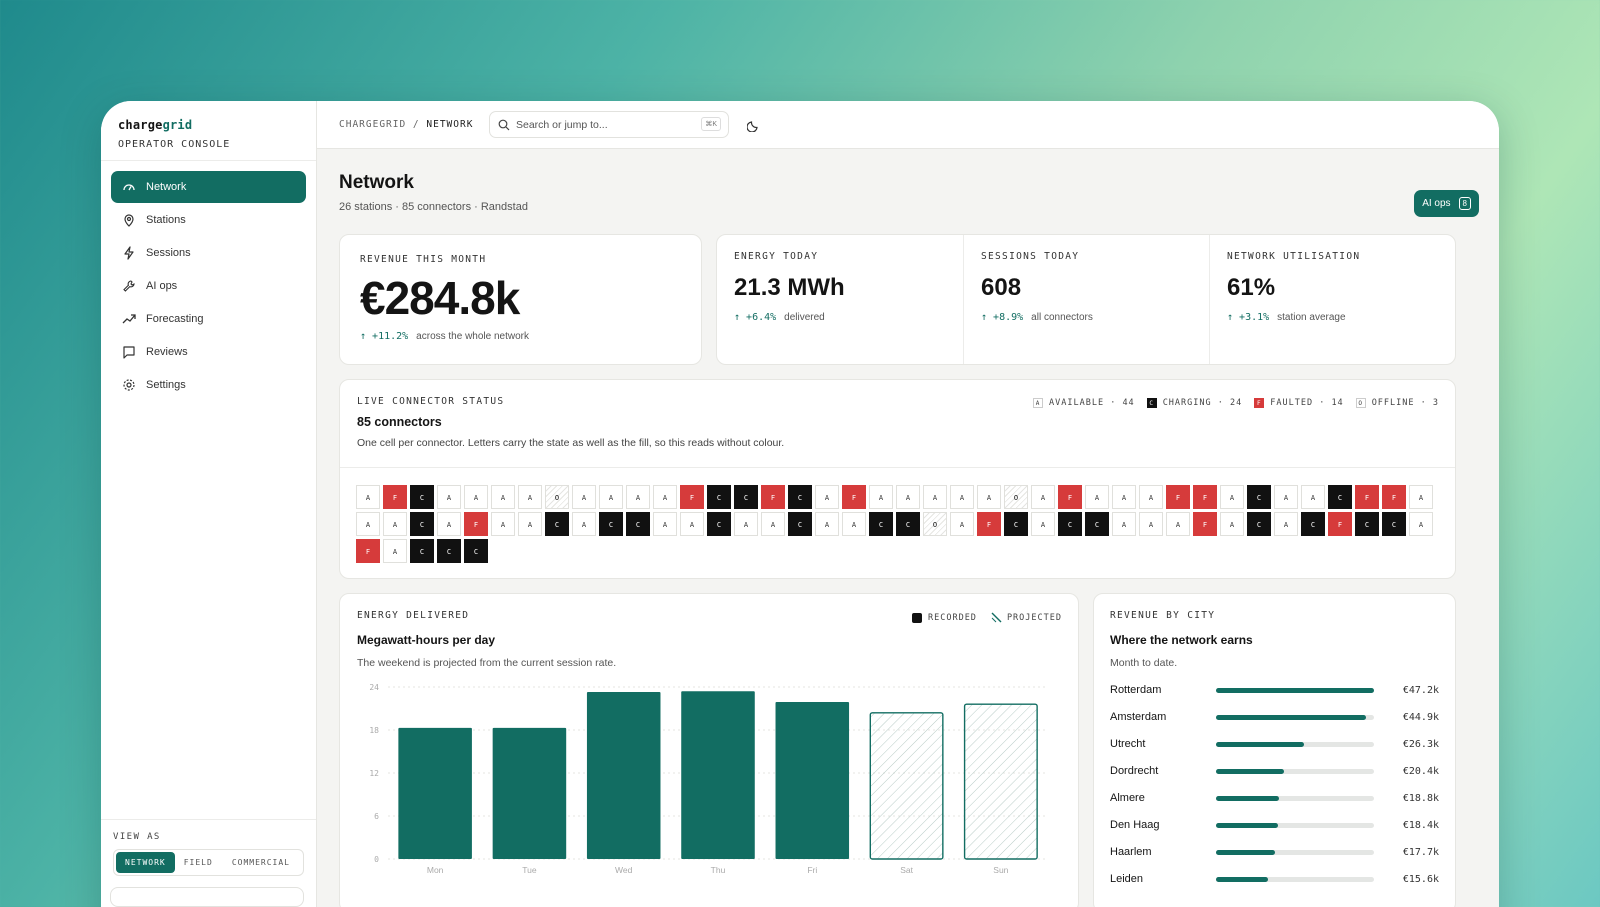  Describe the element at coordinates (373, 124) in the screenshot. I see `crumb-root: CHARGEGRID` at that location.